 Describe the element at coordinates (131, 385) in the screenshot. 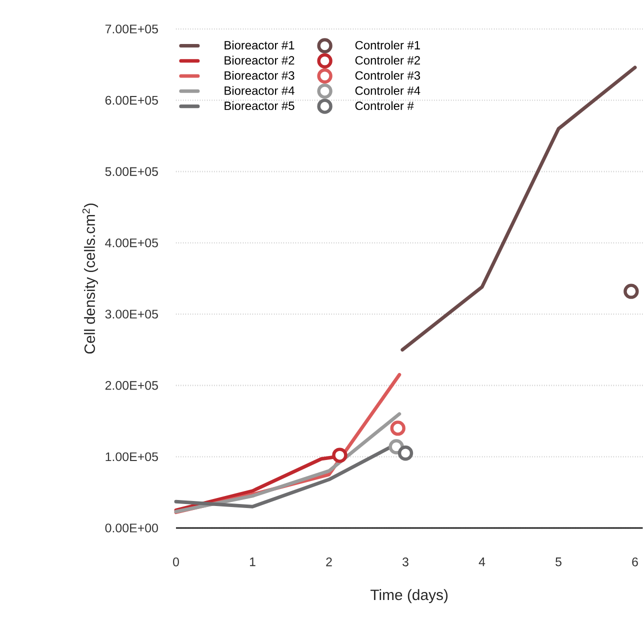

I see `y-tick-label: 2.00E+05` at that location.